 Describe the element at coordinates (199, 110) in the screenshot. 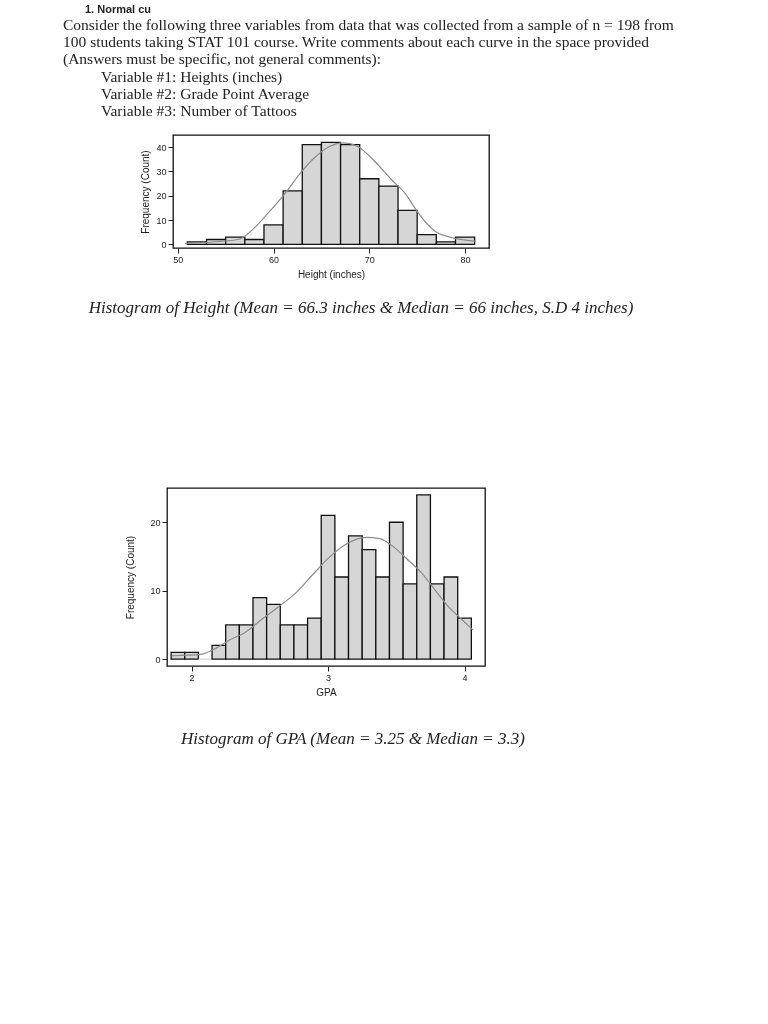

I see `text: Variable #3: Number of Tattoos` at that location.